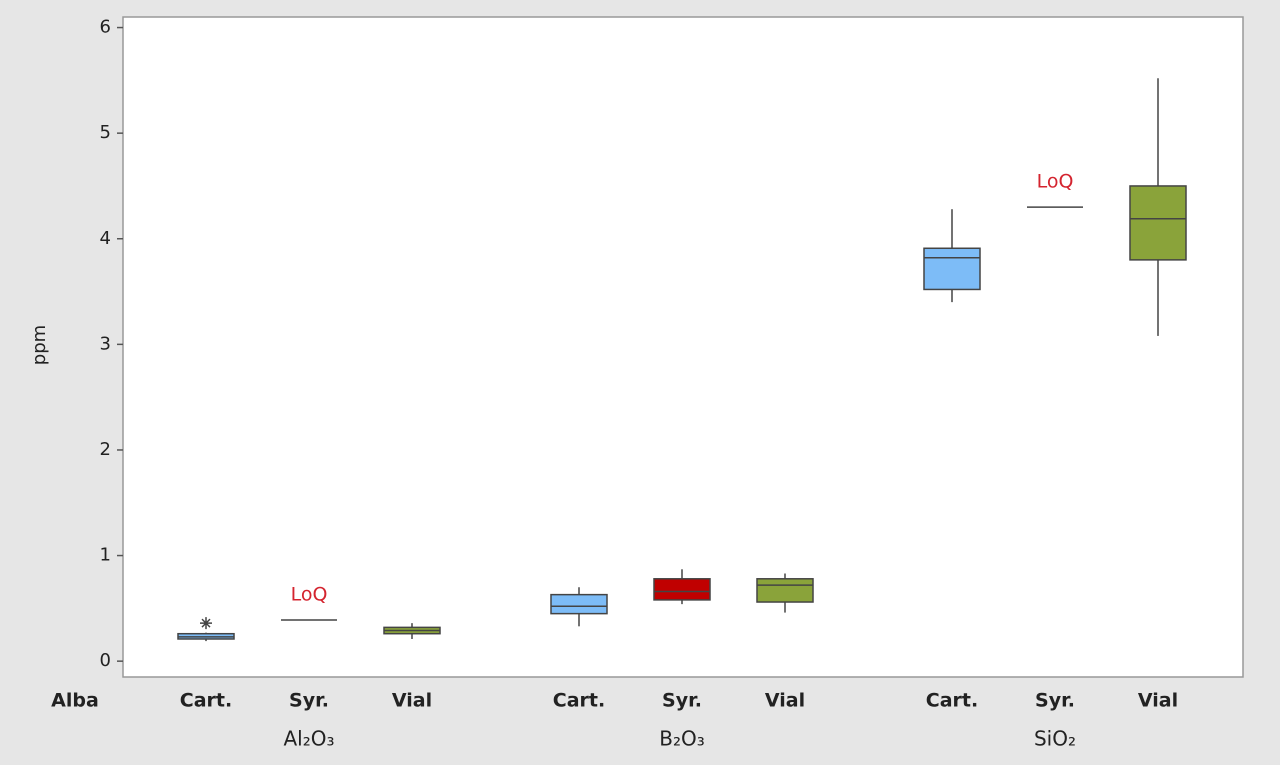 The height and width of the screenshot is (765, 1280). Describe the element at coordinates (1055, 739) in the screenshot. I see `group-label: SiO₂` at that location.